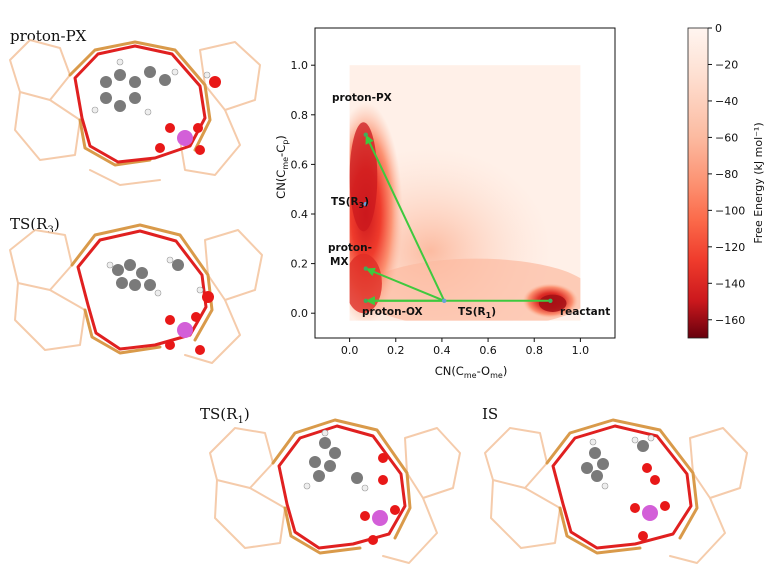 Image resolution: width=779 pixels, height=575 pixels. Describe the element at coordinates (160, 305) in the screenshot. I see `molecule-ts-r3` at that location.